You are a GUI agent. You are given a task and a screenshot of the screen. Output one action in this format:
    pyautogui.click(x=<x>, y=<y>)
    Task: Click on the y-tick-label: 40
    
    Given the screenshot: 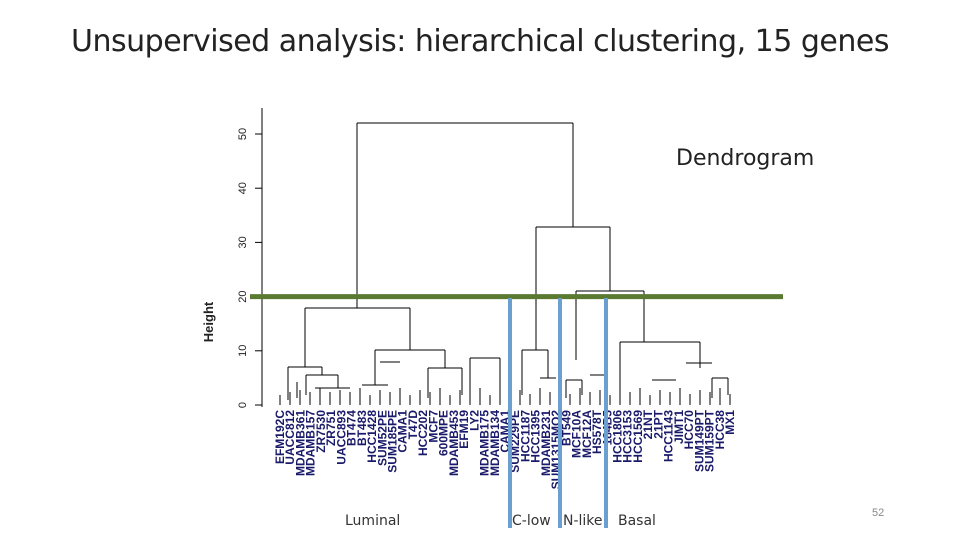 What is the action you would take?
    pyautogui.click(x=243, y=188)
    